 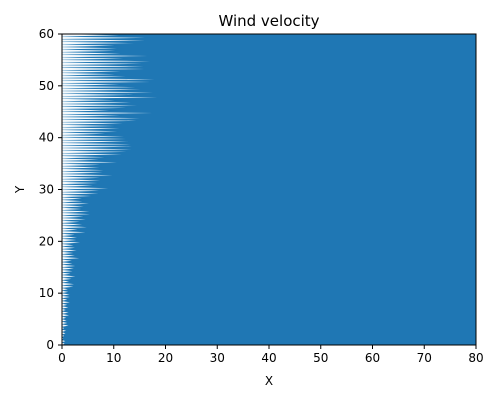 What do you see at coordinates (165, 358) in the screenshot?
I see `x-tick-label: 20` at bounding box center [165, 358].